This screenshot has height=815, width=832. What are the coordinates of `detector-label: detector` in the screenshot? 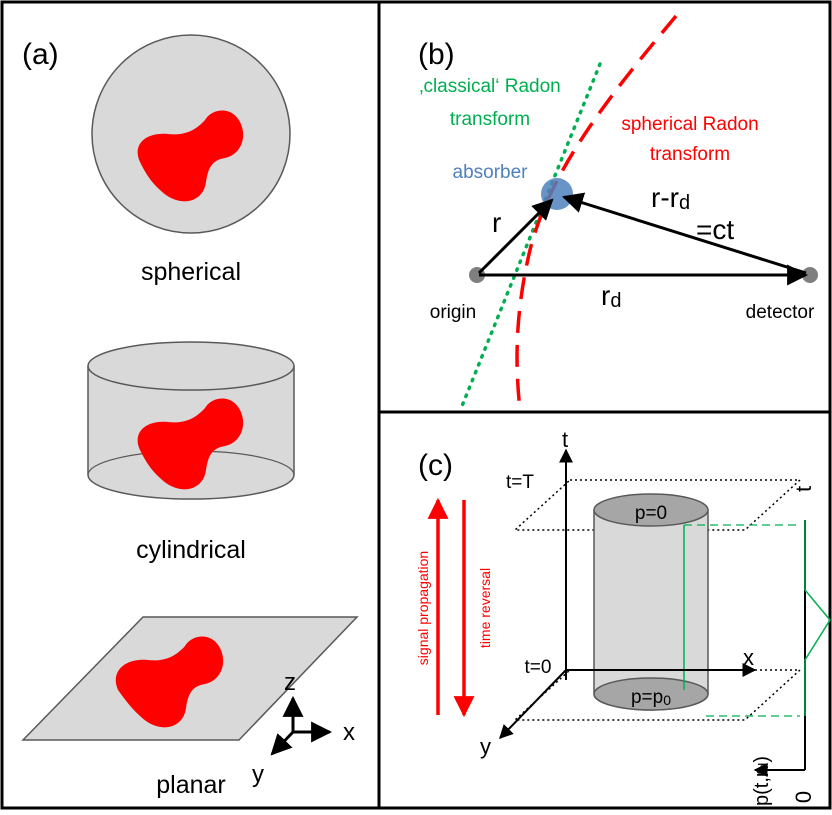 It's located at (780, 312).